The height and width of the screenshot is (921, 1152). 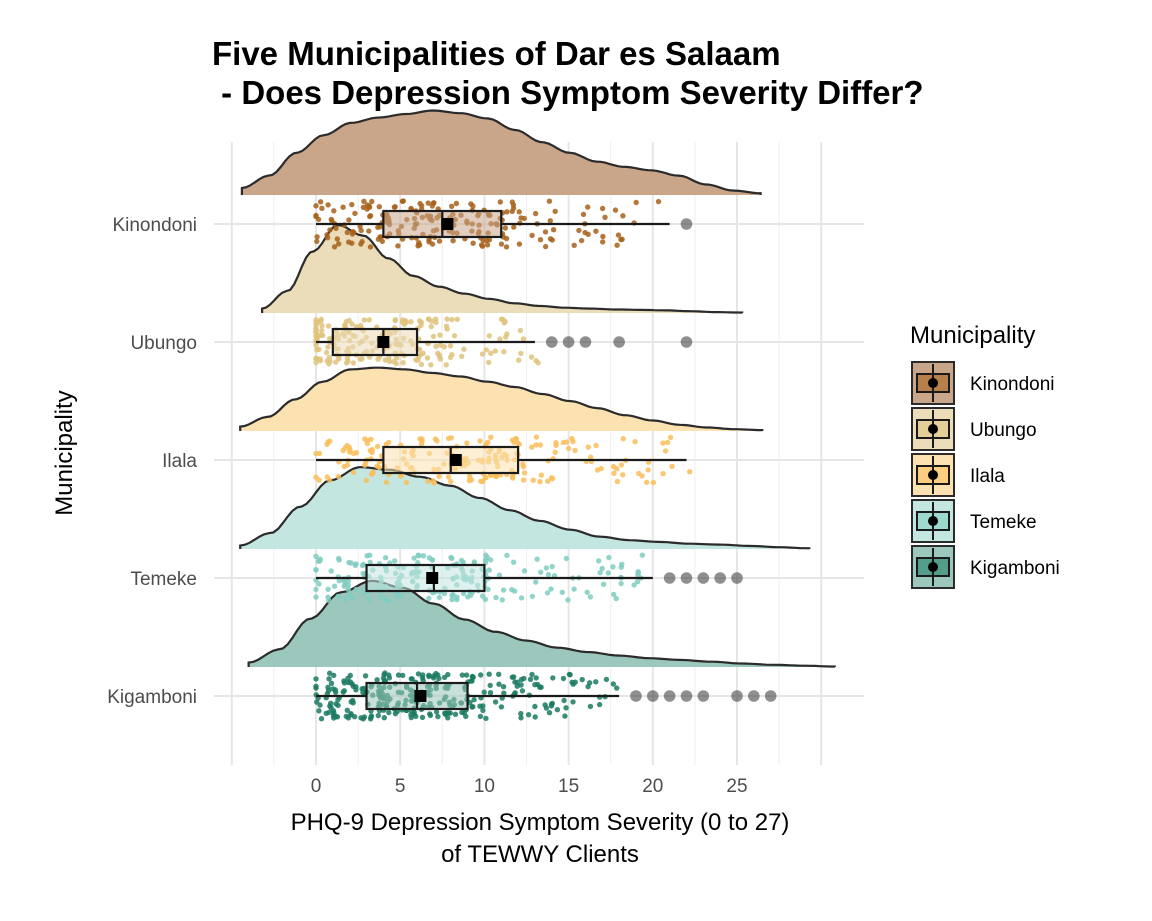 I want to click on mean-marker, so click(x=383, y=342).